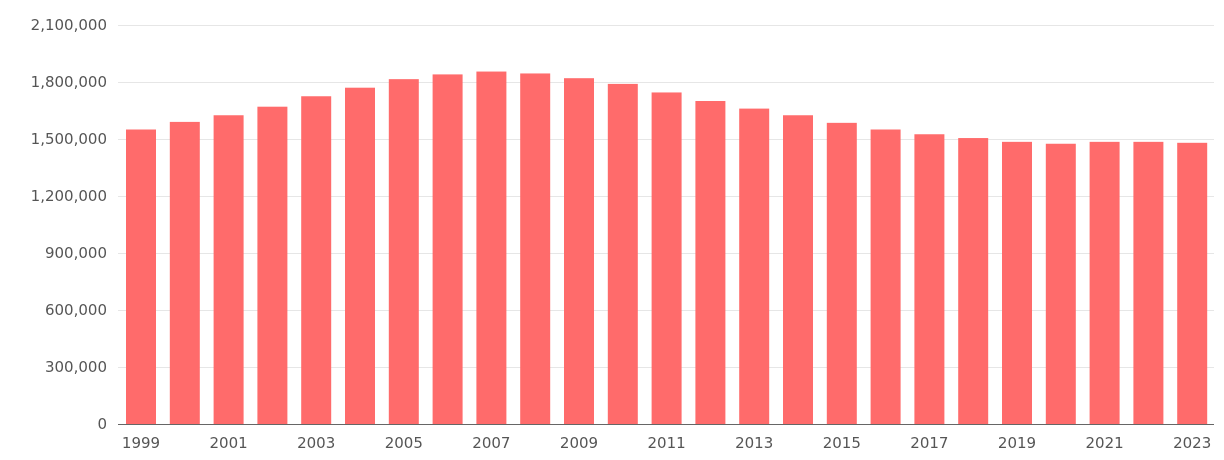 This screenshot has width=1224, height=460. I want to click on x-tick-label: 2023, so click(1192, 443).